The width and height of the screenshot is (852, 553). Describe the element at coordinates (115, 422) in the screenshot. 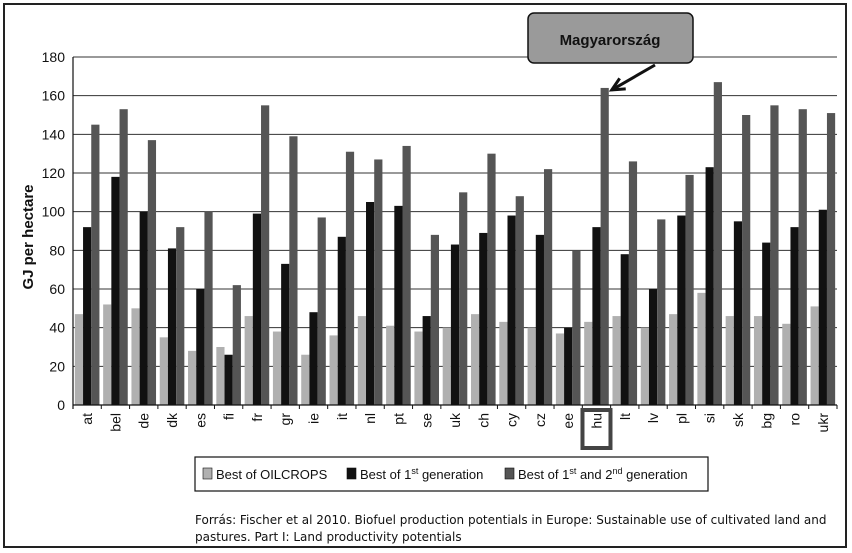

I see `x-tick-label: bel` at that location.